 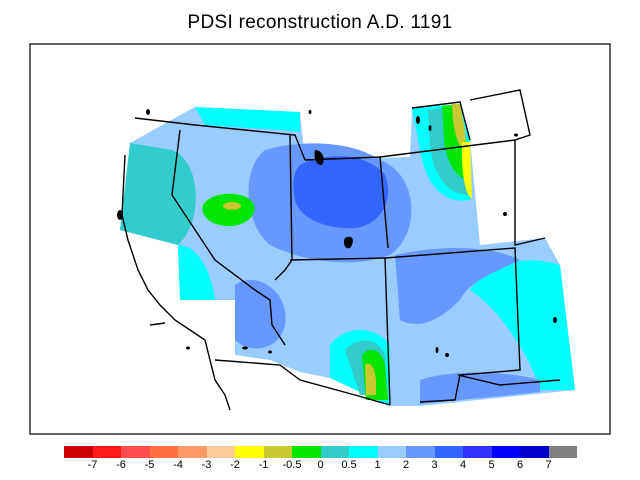 I want to click on blue-zone-newmexico, so click(x=457, y=286).